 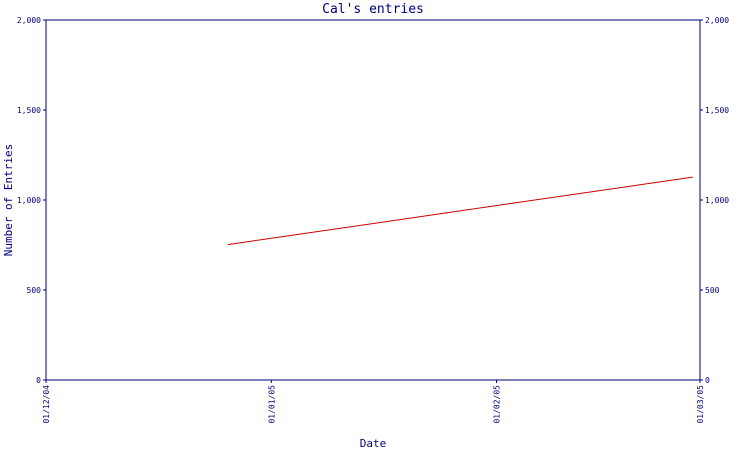 What do you see at coordinates (717, 110) in the screenshot?
I see `y-tick-label-right: 1,500` at bounding box center [717, 110].